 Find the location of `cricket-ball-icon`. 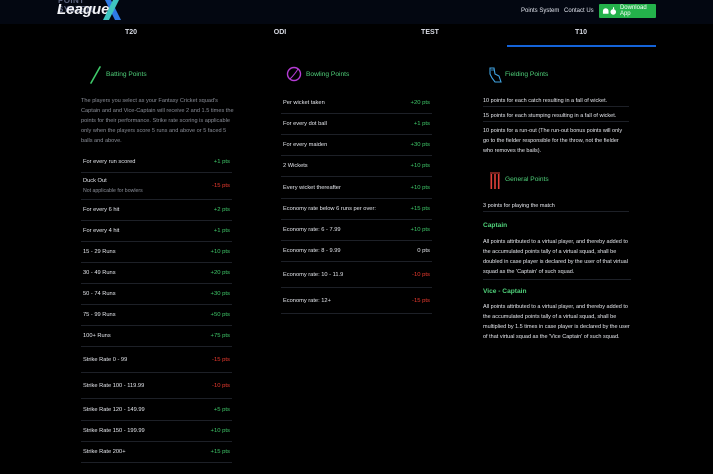

cricket-ball-icon is located at coordinates (294, 74).